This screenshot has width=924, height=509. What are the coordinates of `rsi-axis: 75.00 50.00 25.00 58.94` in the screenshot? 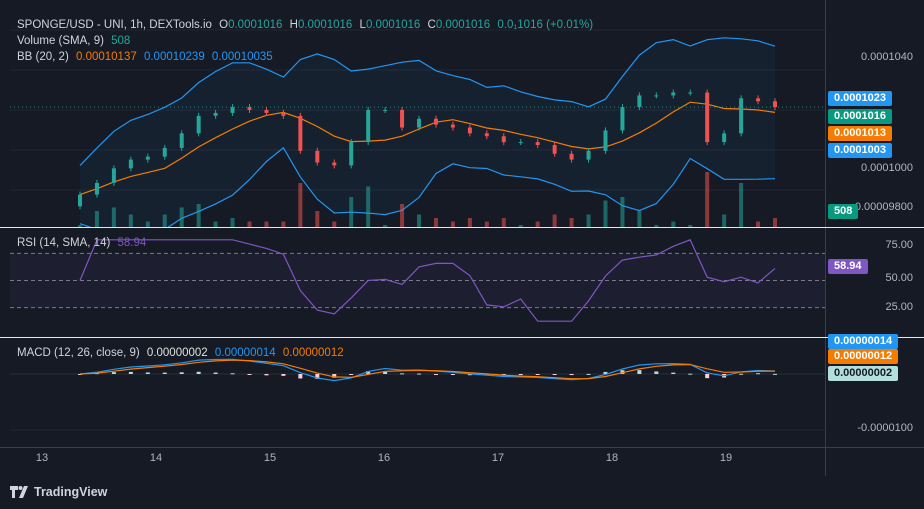 It's located at (874, 282).